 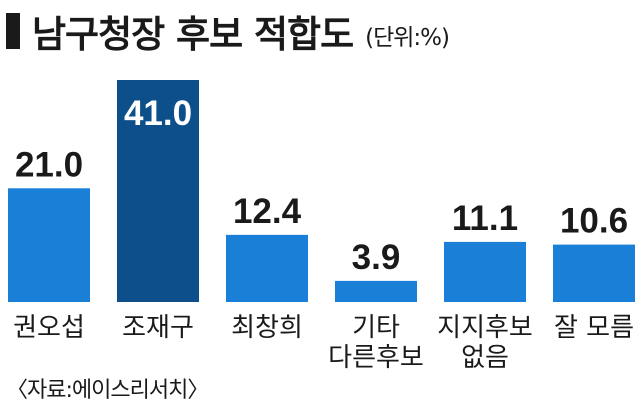 I want to click on value-label-1: 41.0, so click(x=158, y=113).